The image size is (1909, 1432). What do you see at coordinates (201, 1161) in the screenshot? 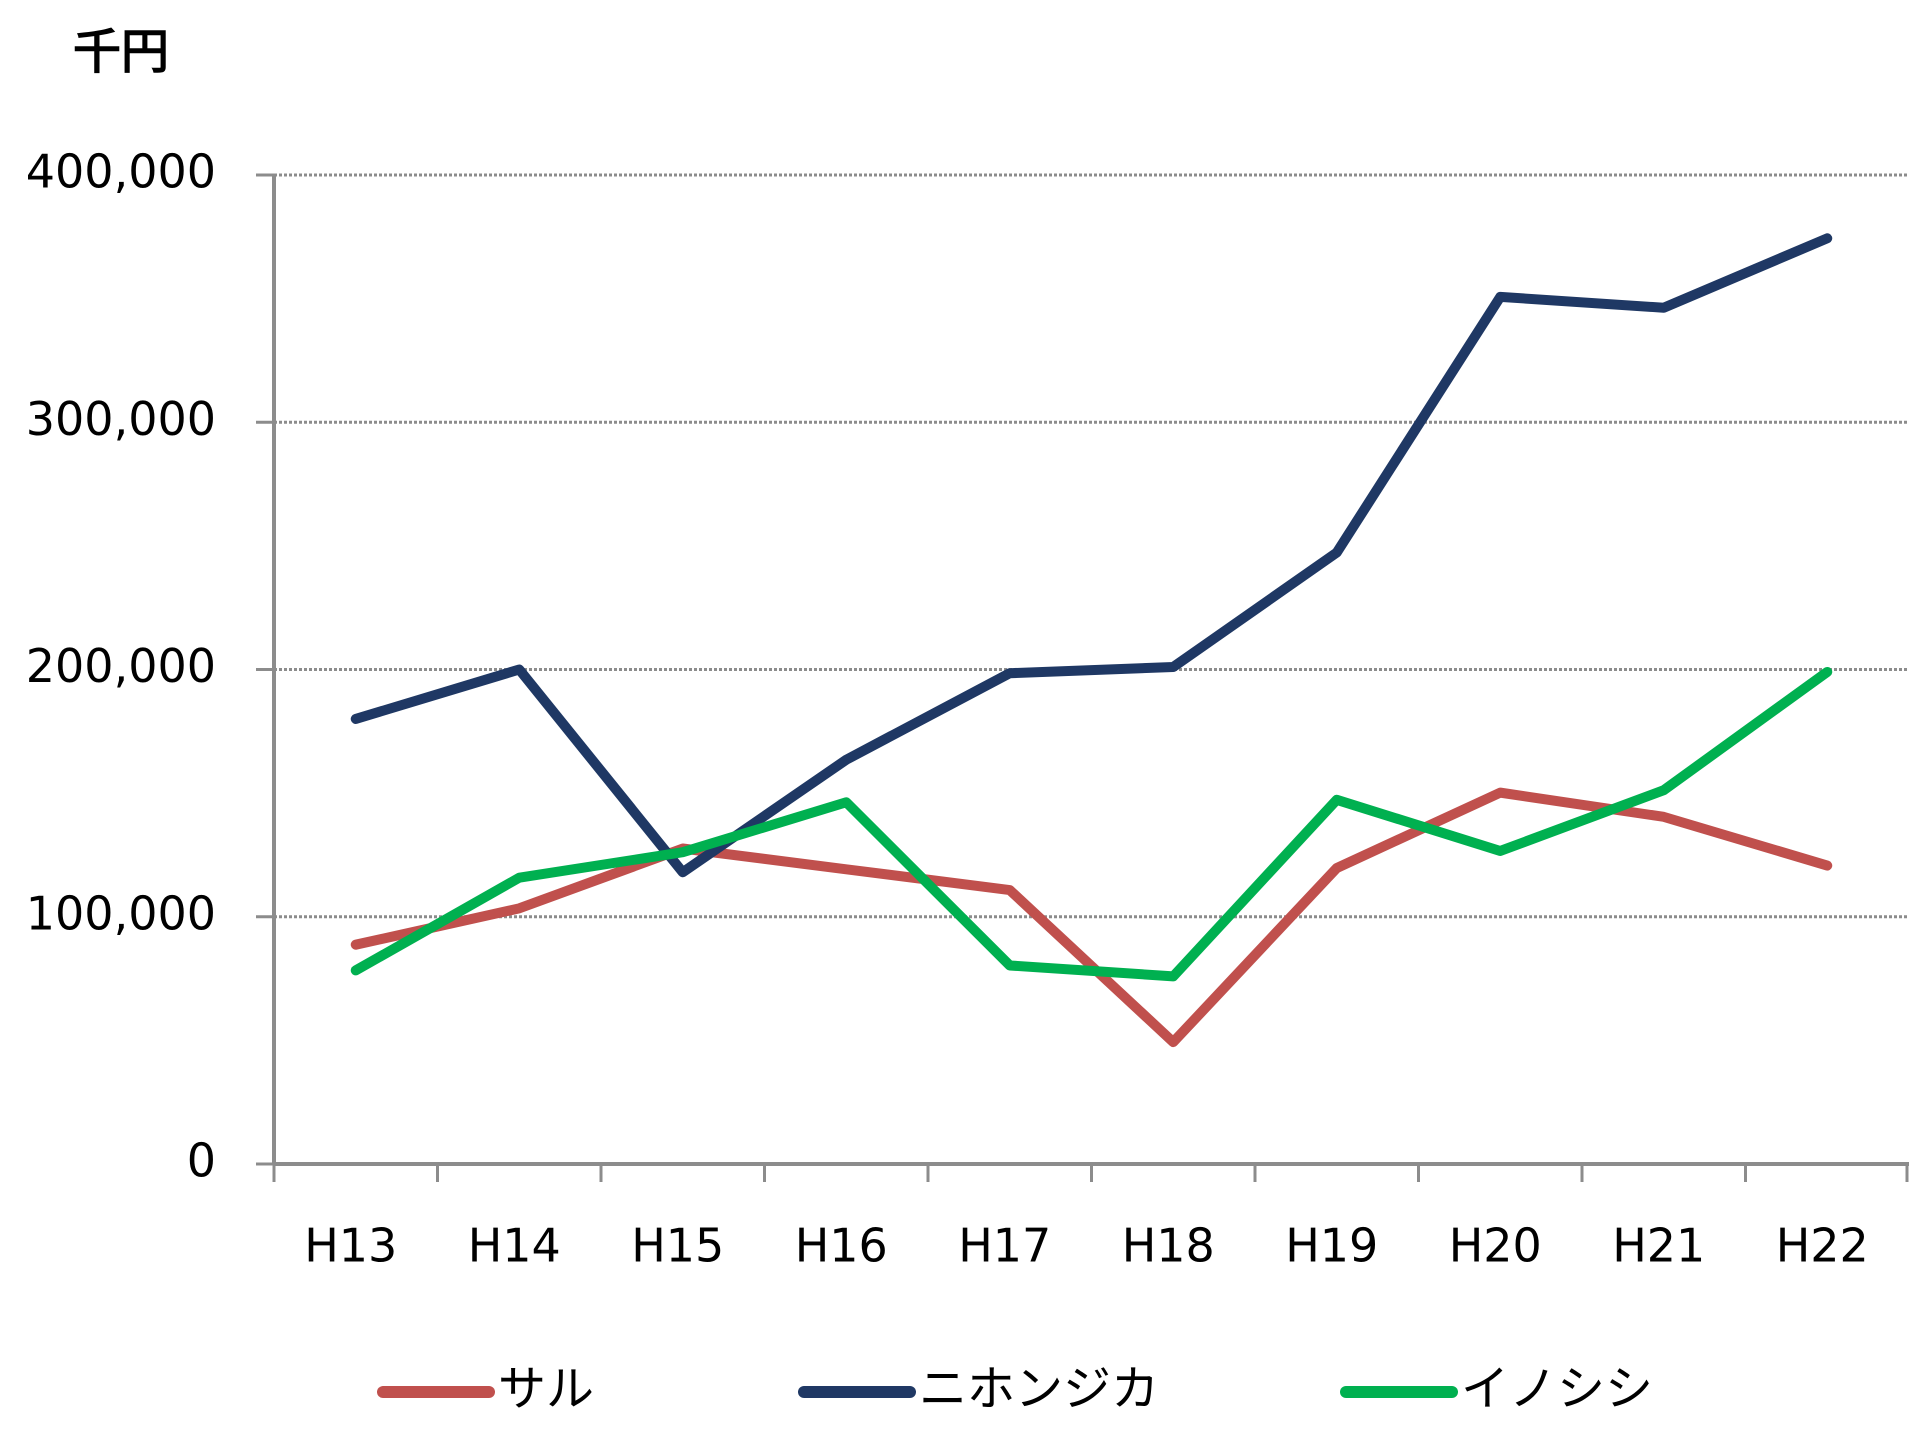
I see `y-tick-label: 0` at bounding box center [201, 1161].